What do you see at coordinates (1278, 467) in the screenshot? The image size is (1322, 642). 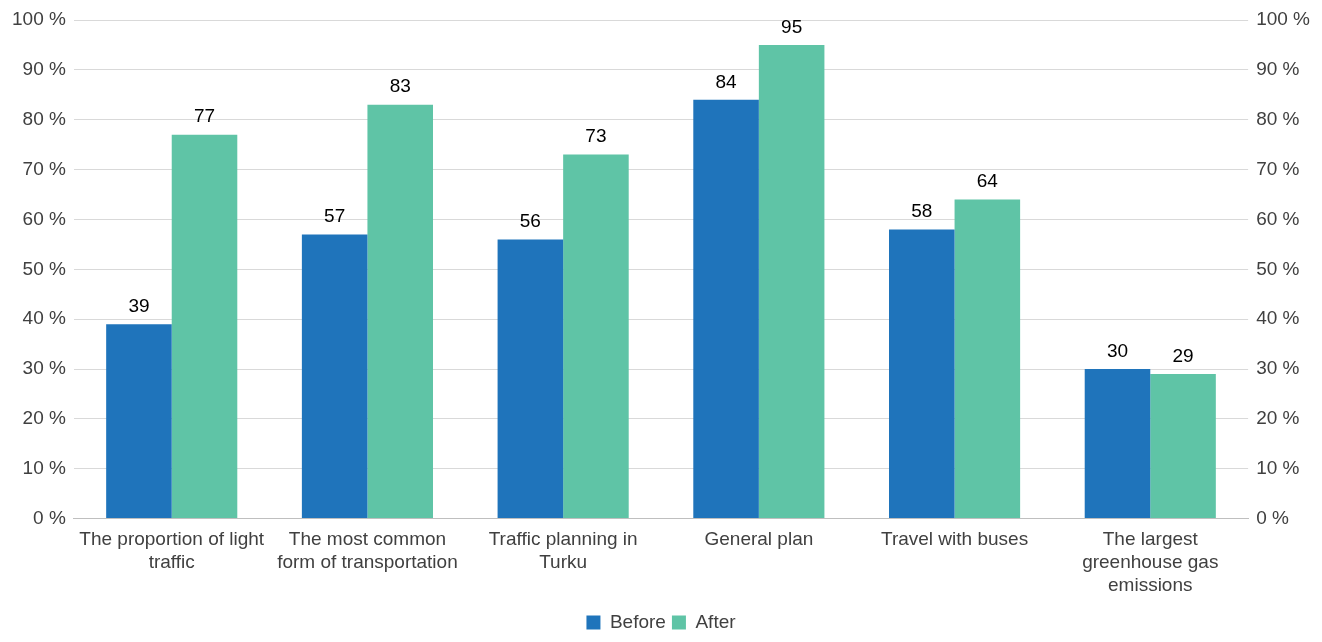 I see `y2-tick-label: 10 %` at bounding box center [1278, 467].